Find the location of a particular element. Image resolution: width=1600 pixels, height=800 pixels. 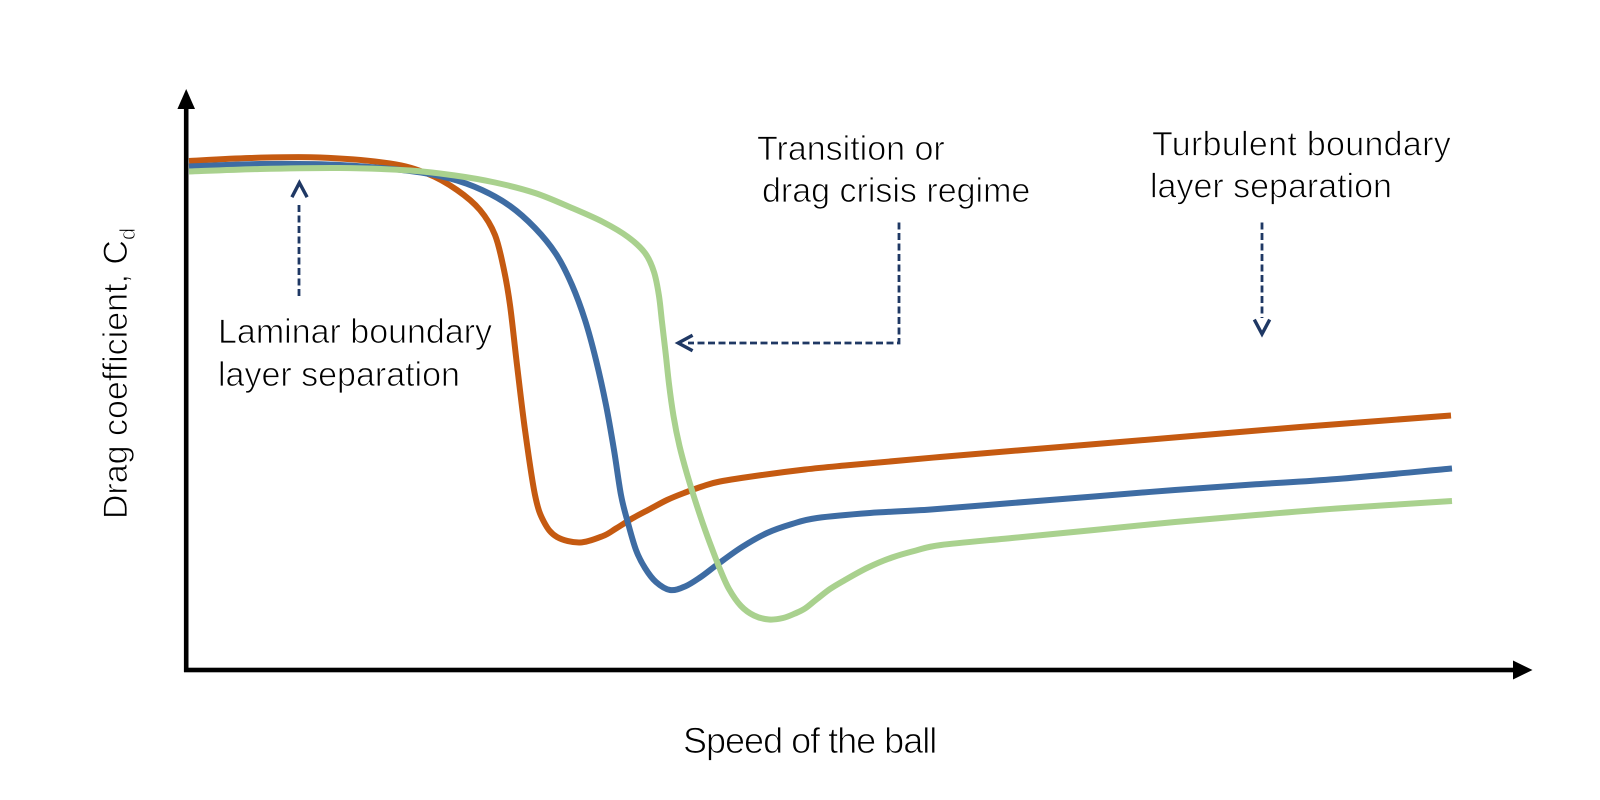

svg-text: Speed of the ball is located at coordinates (809, 740).